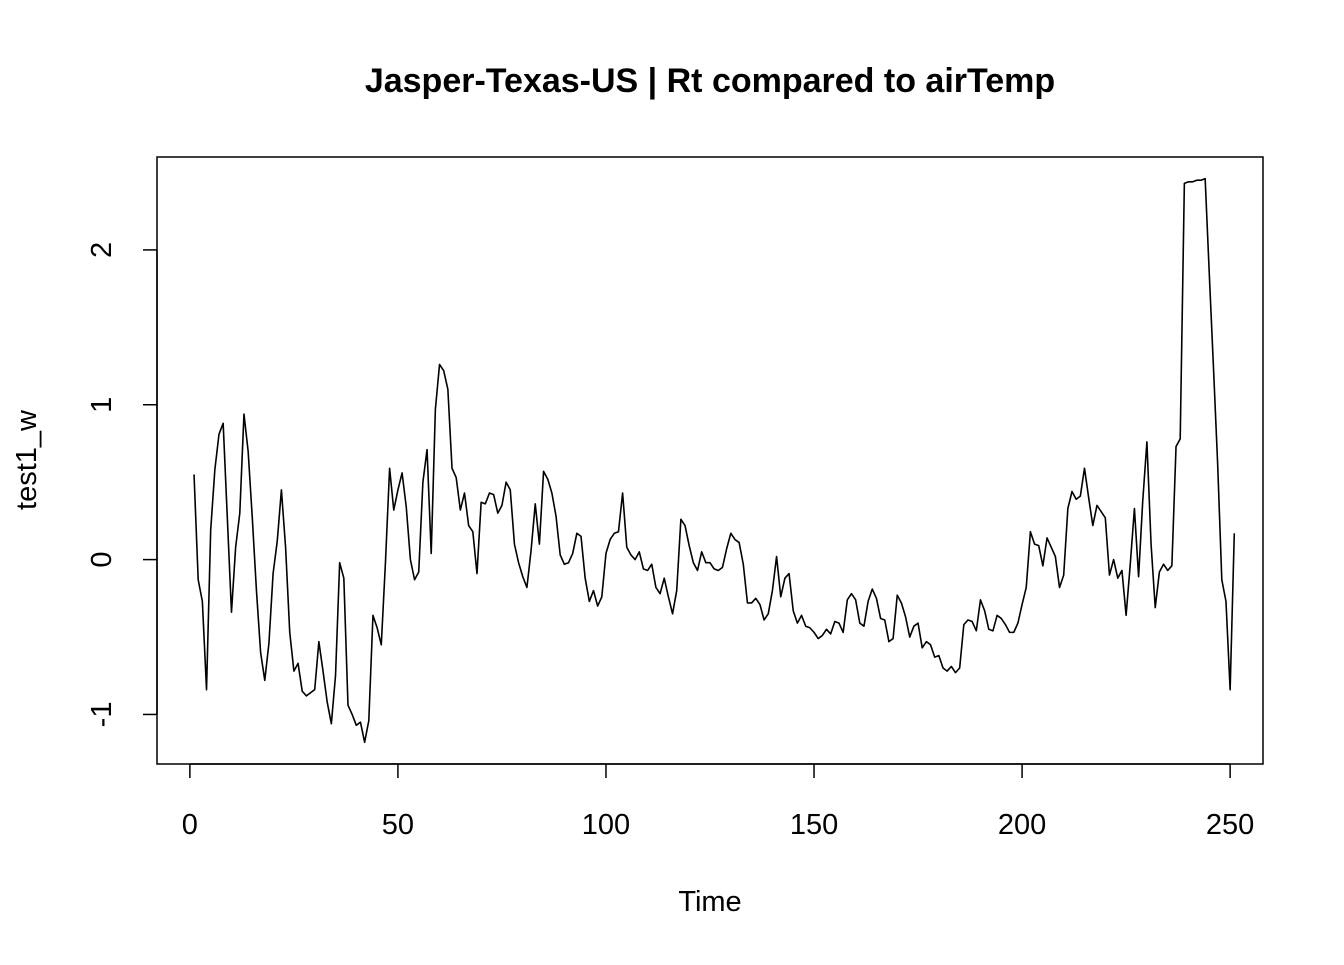 This screenshot has width=1344, height=965. I want to click on y-tick-label: 0, so click(102, 560).